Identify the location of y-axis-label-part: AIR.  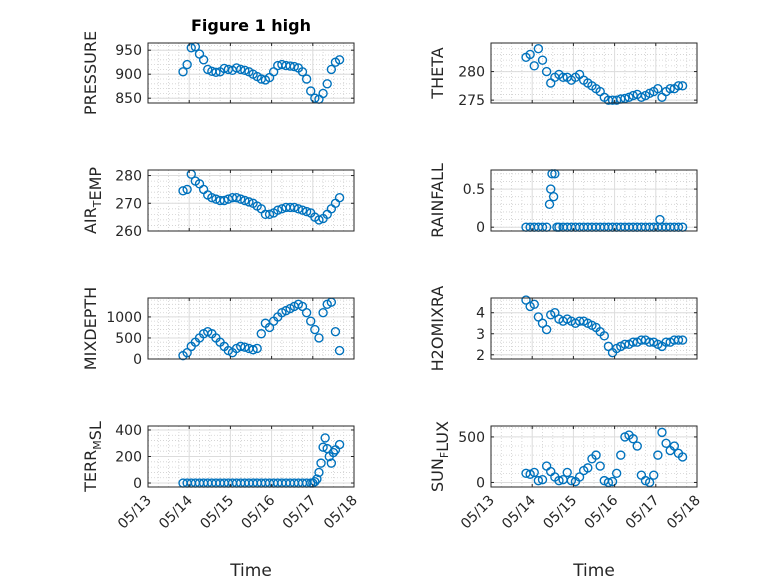
(90, 220).